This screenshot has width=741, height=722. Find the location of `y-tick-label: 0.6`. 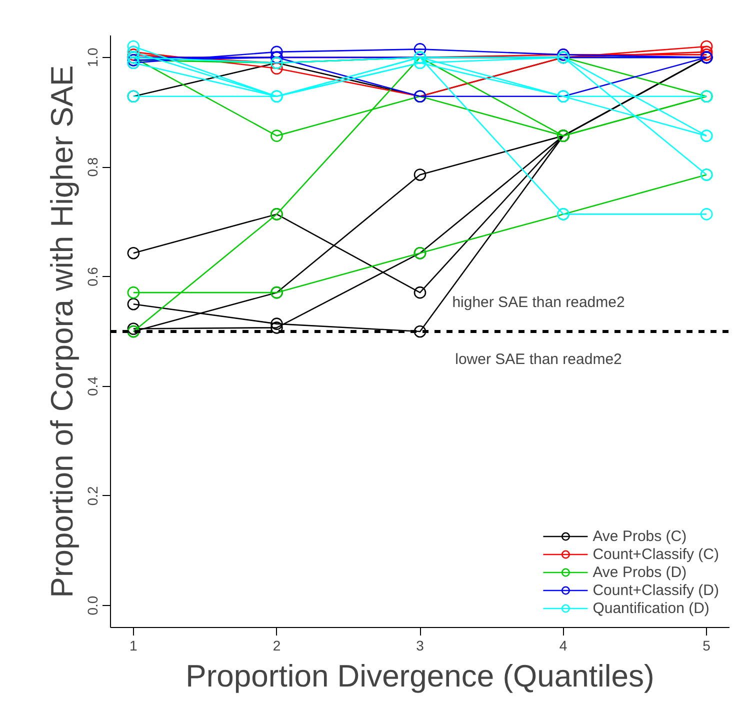

y-tick-label: 0.6 is located at coordinates (92, 276).